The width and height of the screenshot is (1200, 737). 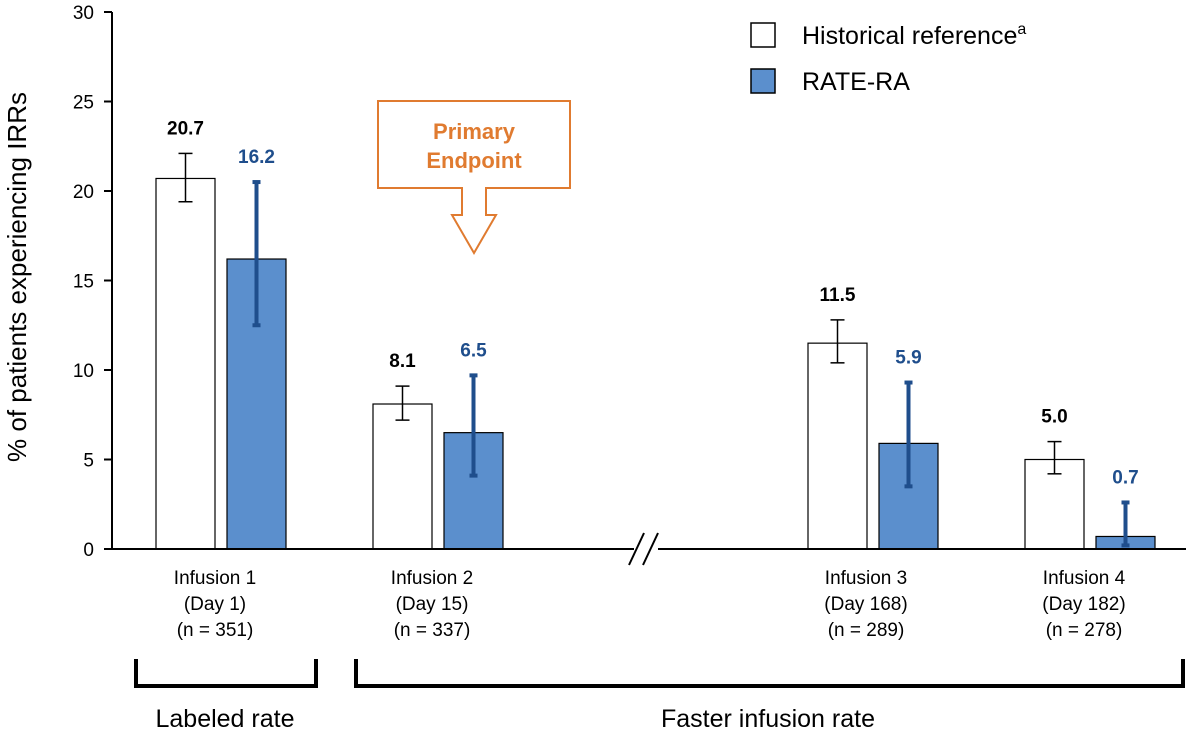 I want to click on value-label: 5.0, so click(x=1054, y=417).